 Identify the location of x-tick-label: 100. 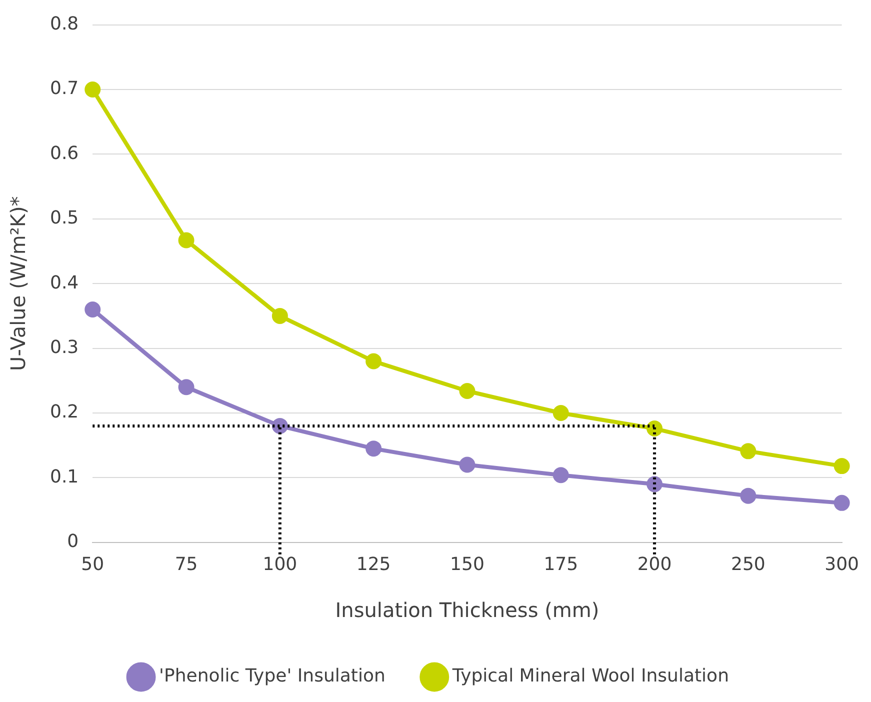
(280, 564).